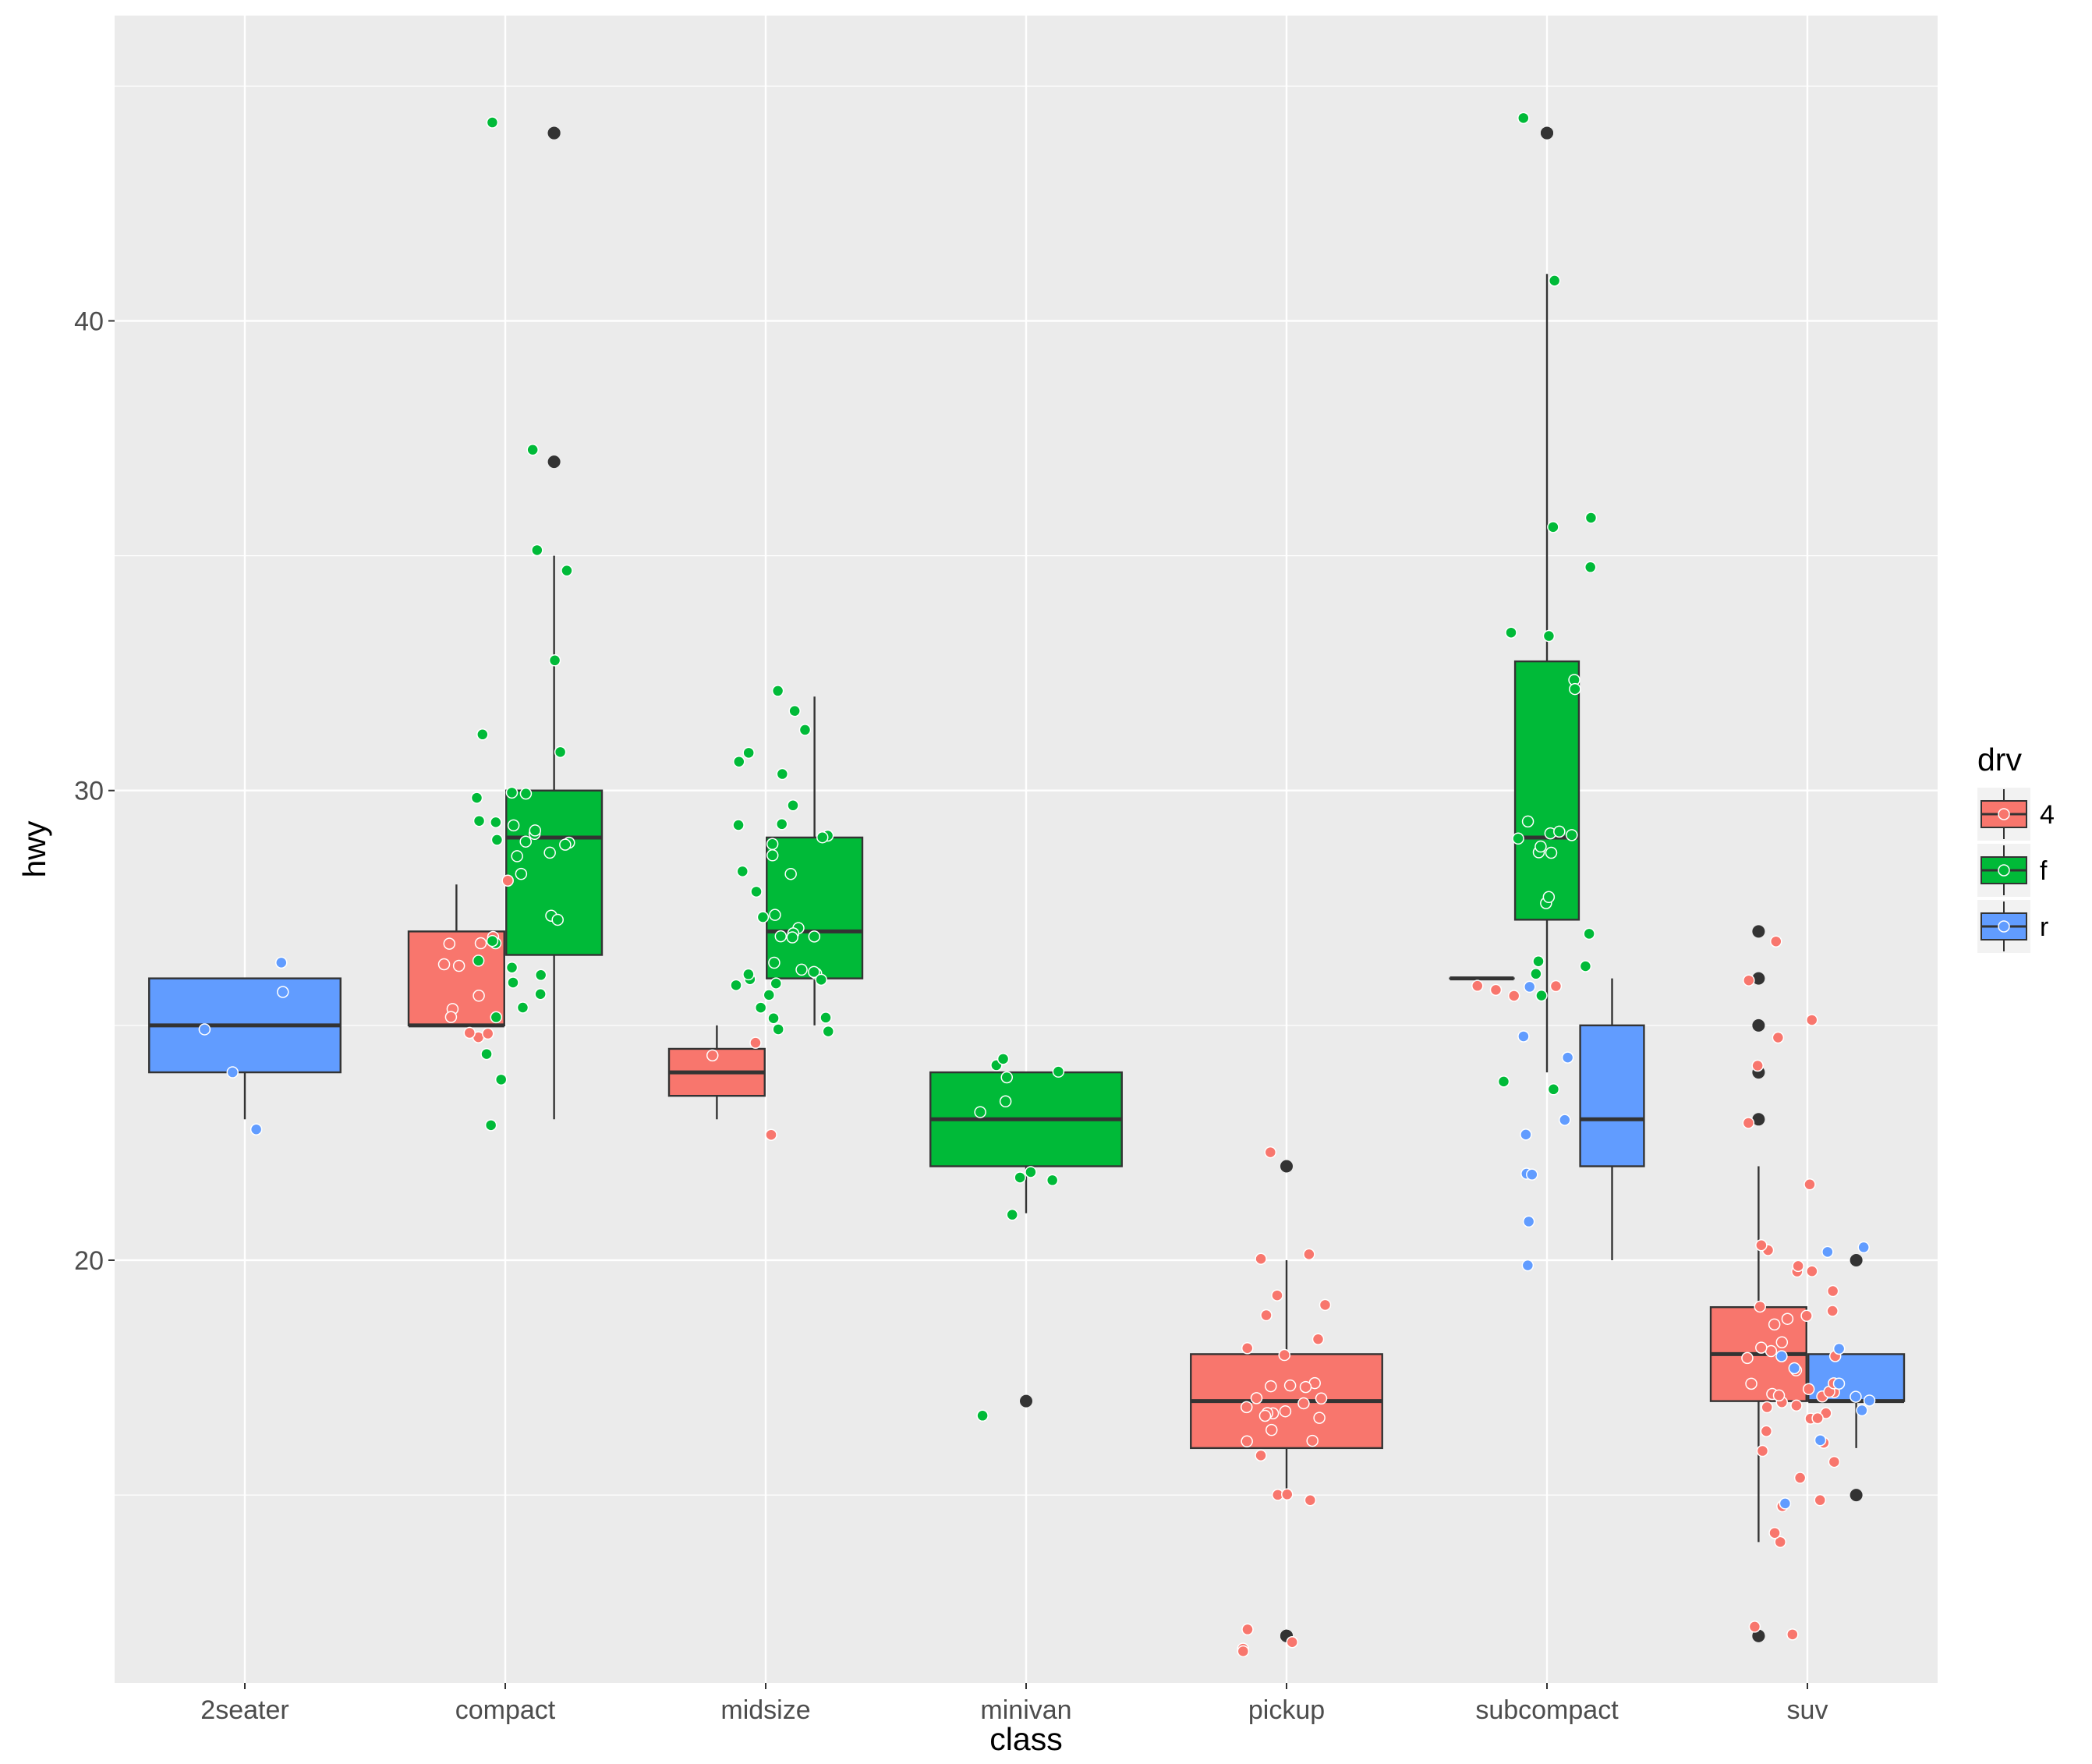 The width and height of the screenshot is (2092, 1764). Describe the element at coordinates (505, 1710) in the screenshot. I see `x-tick-label: compact` at that location.